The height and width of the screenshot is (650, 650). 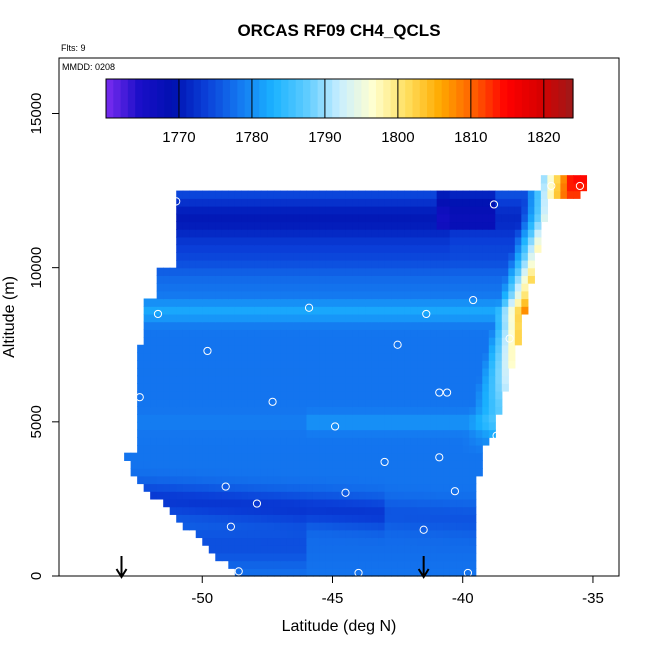 I want to click on x-tick-label: -45, so click(x=333, y=598).